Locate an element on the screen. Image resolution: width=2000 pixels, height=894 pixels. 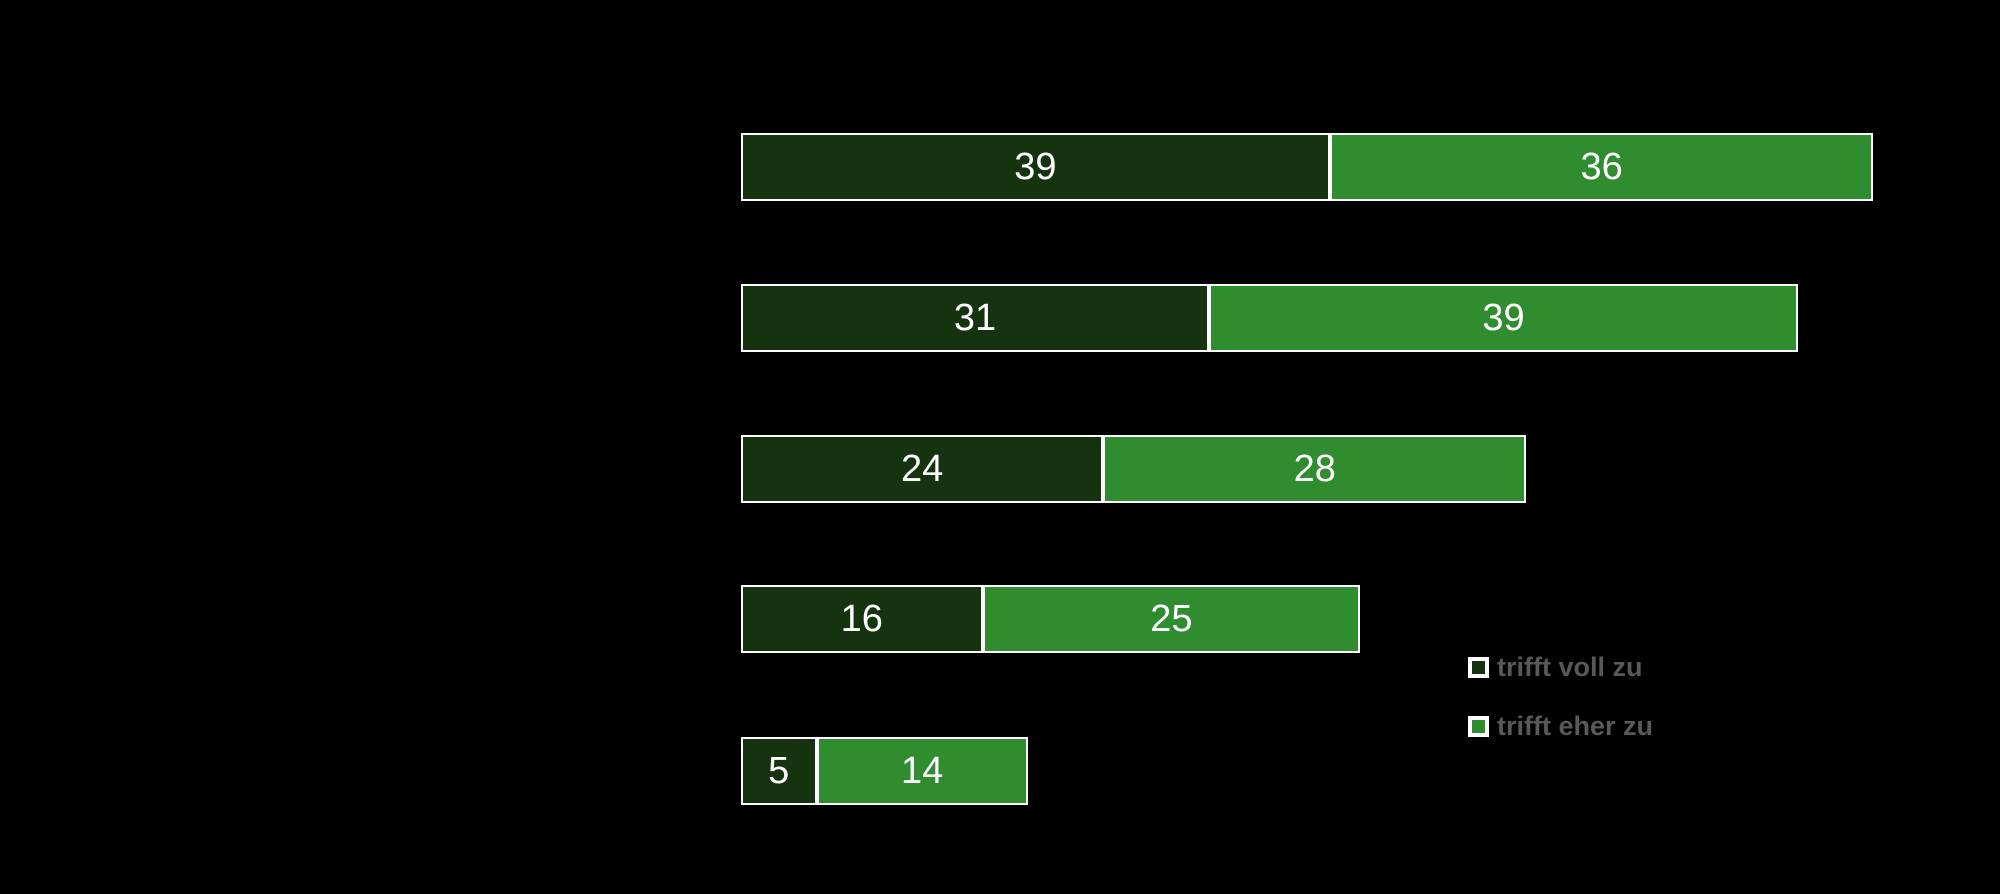
bar-segment-trifft-eher-zu: 28 is located at coordinates (1315, 469).